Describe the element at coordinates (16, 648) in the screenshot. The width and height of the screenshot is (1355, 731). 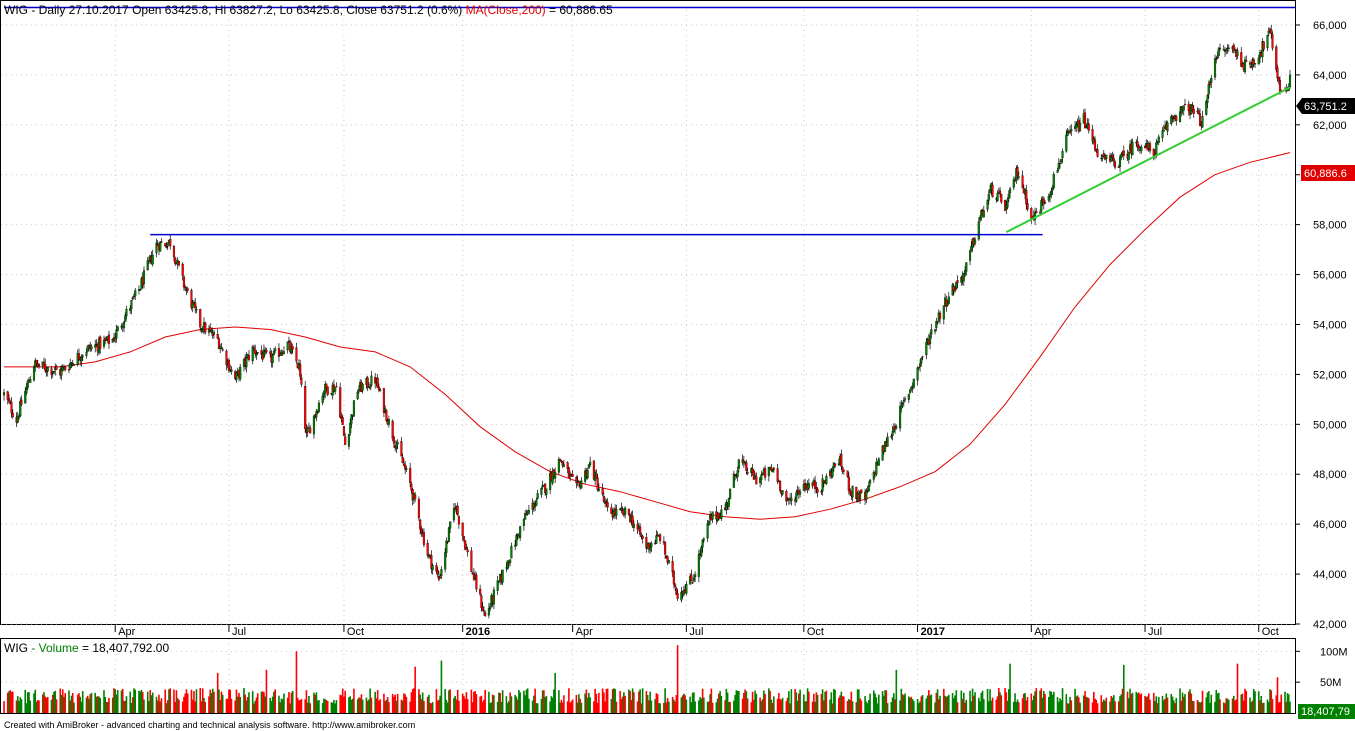
I see `volume-header-symbol: WIG` at that location.